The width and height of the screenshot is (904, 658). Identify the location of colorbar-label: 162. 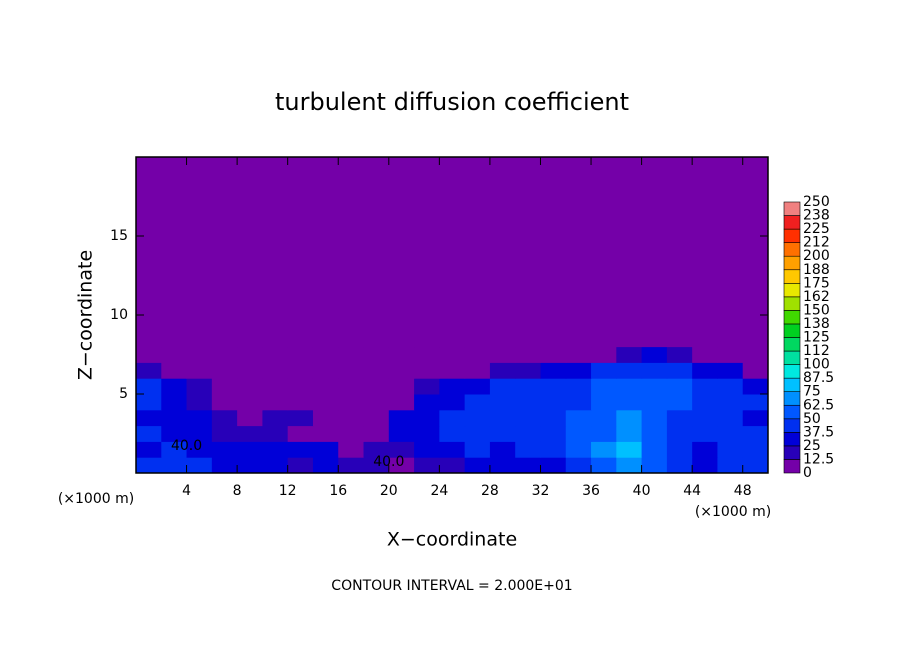
(816, 297).